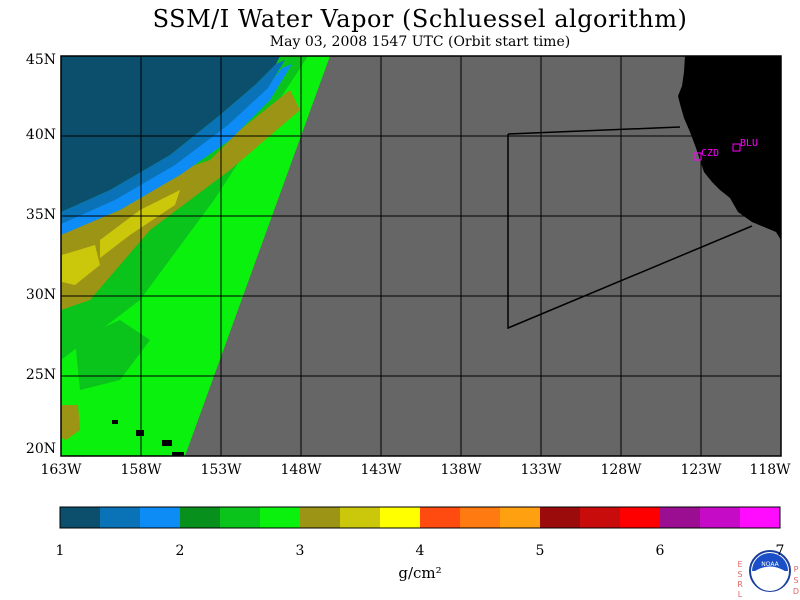 The height and width of the screenshot is (600, 800). I want to click on lat-label-25n: 25N, so click(40, 375).